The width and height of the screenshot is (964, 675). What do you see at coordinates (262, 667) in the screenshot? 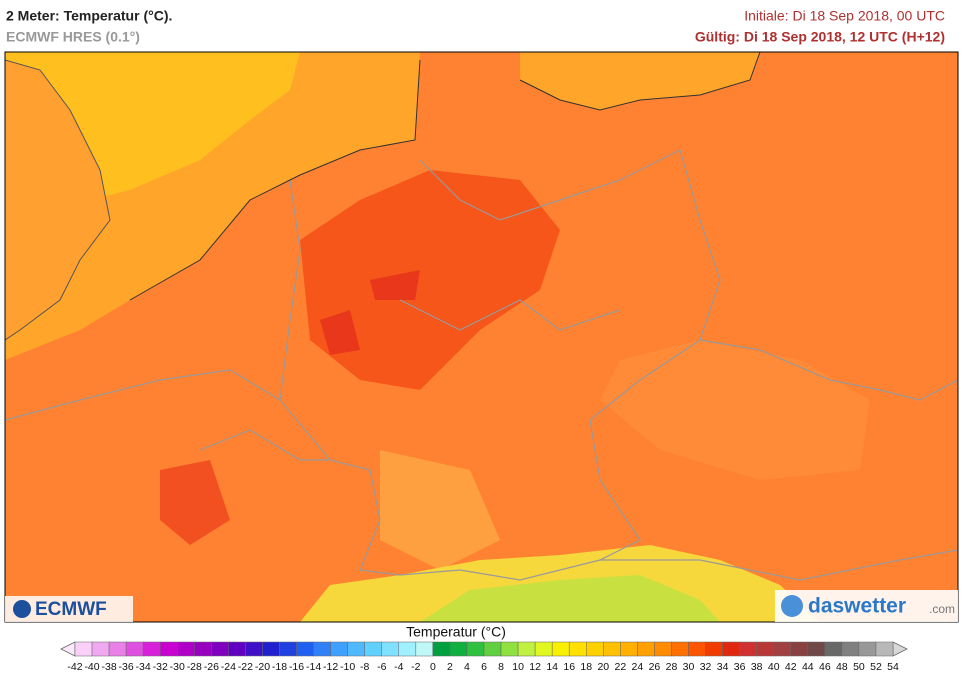
I see `colorbar-tick-label: -20` at bounding box center [262, 667].